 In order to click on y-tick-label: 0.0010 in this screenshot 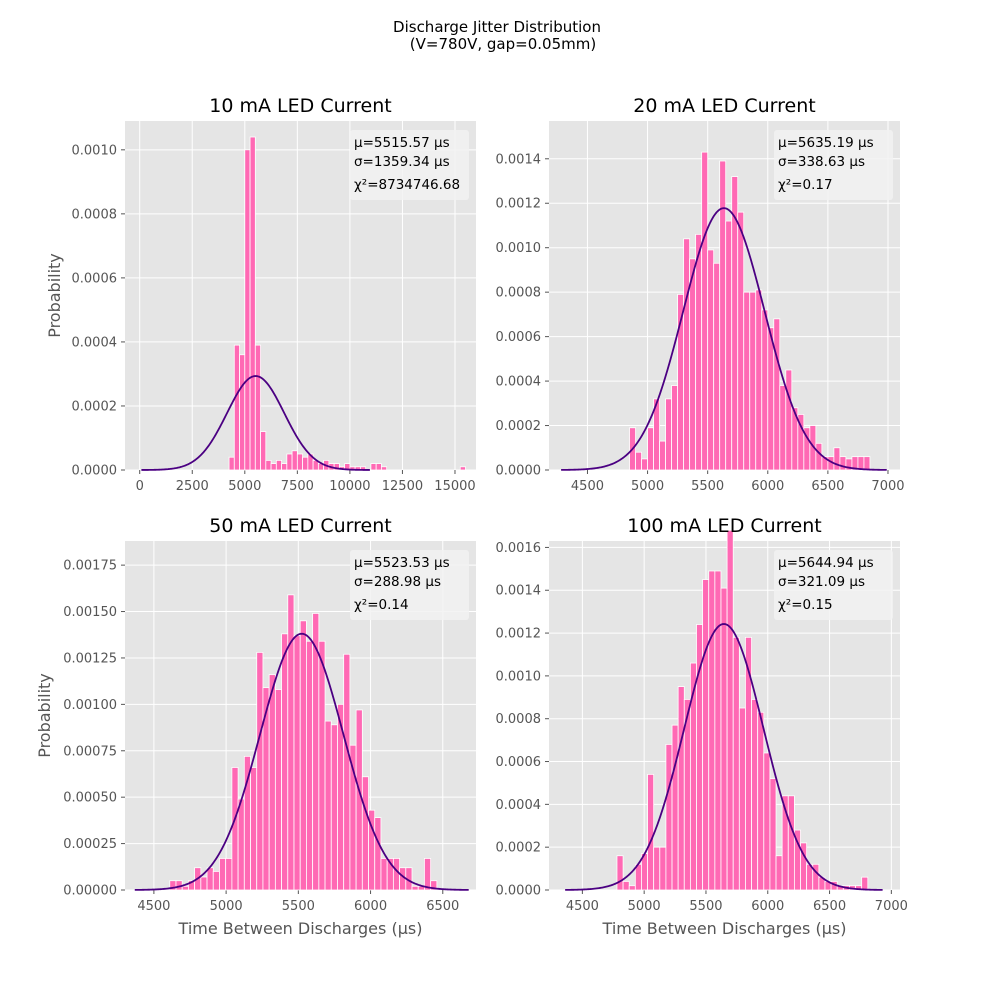, I will do `click(519, 248)`.